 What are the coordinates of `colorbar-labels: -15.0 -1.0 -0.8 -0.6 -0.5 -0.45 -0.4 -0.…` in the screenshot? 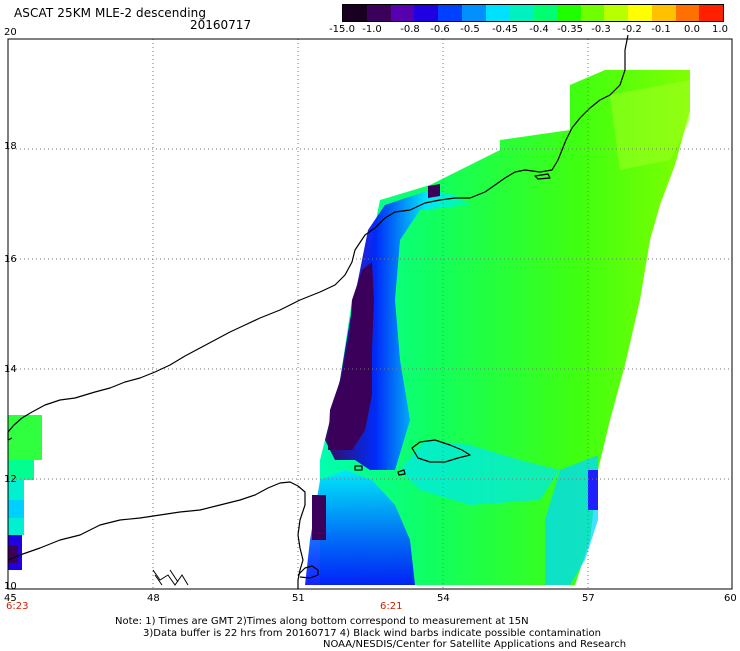 It's located at (534, 31).